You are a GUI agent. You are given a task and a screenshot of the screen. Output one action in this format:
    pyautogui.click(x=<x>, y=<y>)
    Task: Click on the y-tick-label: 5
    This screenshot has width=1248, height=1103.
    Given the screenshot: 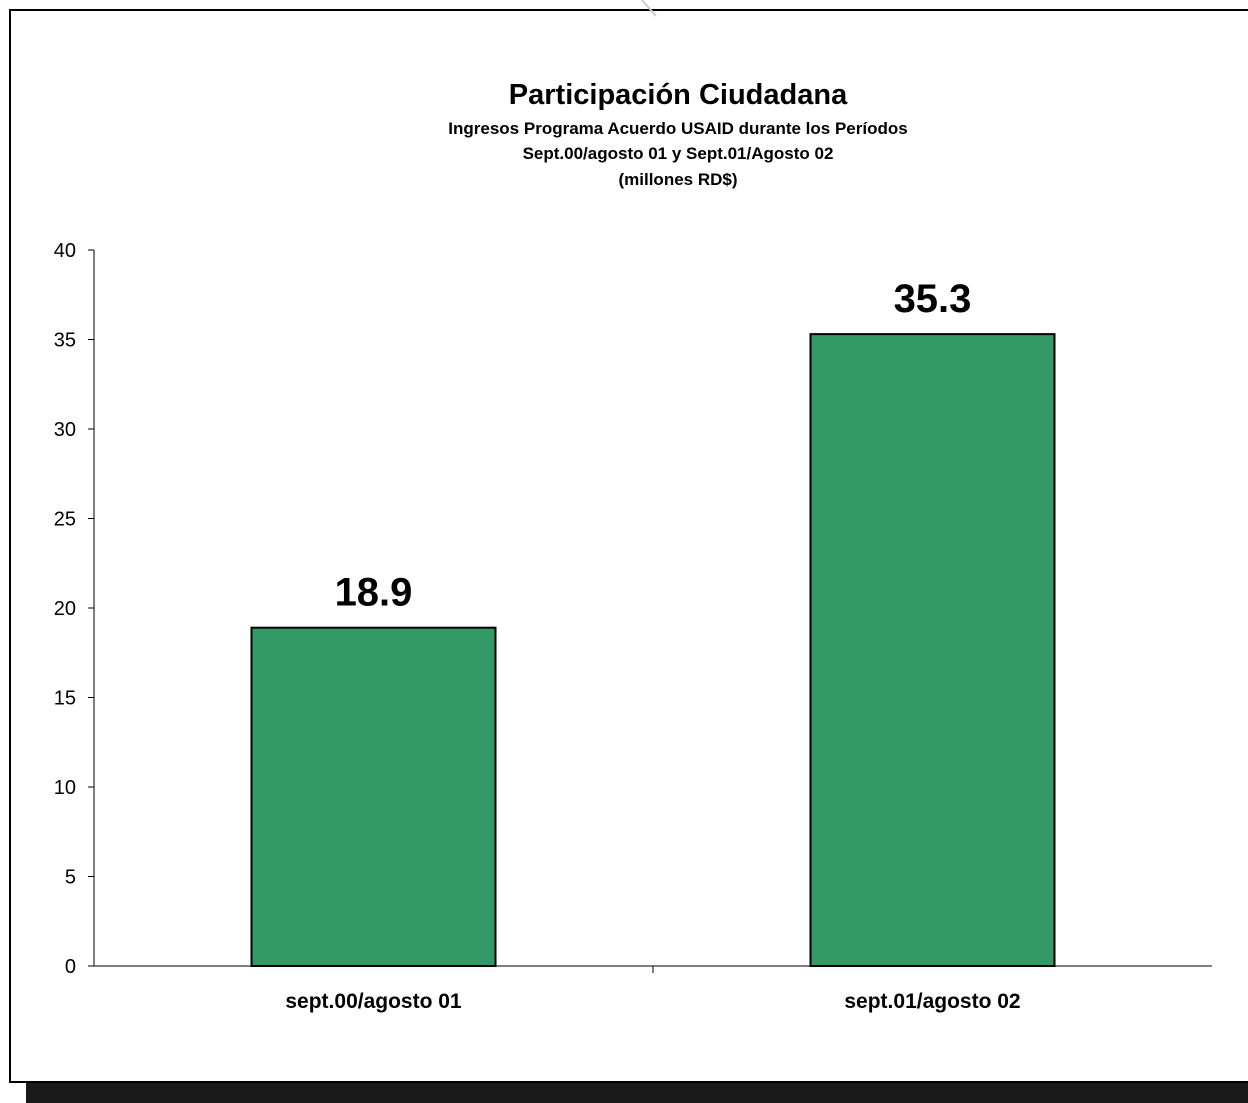 What is the action you would take?
    pyautogui.click(x=70, y=878)
    